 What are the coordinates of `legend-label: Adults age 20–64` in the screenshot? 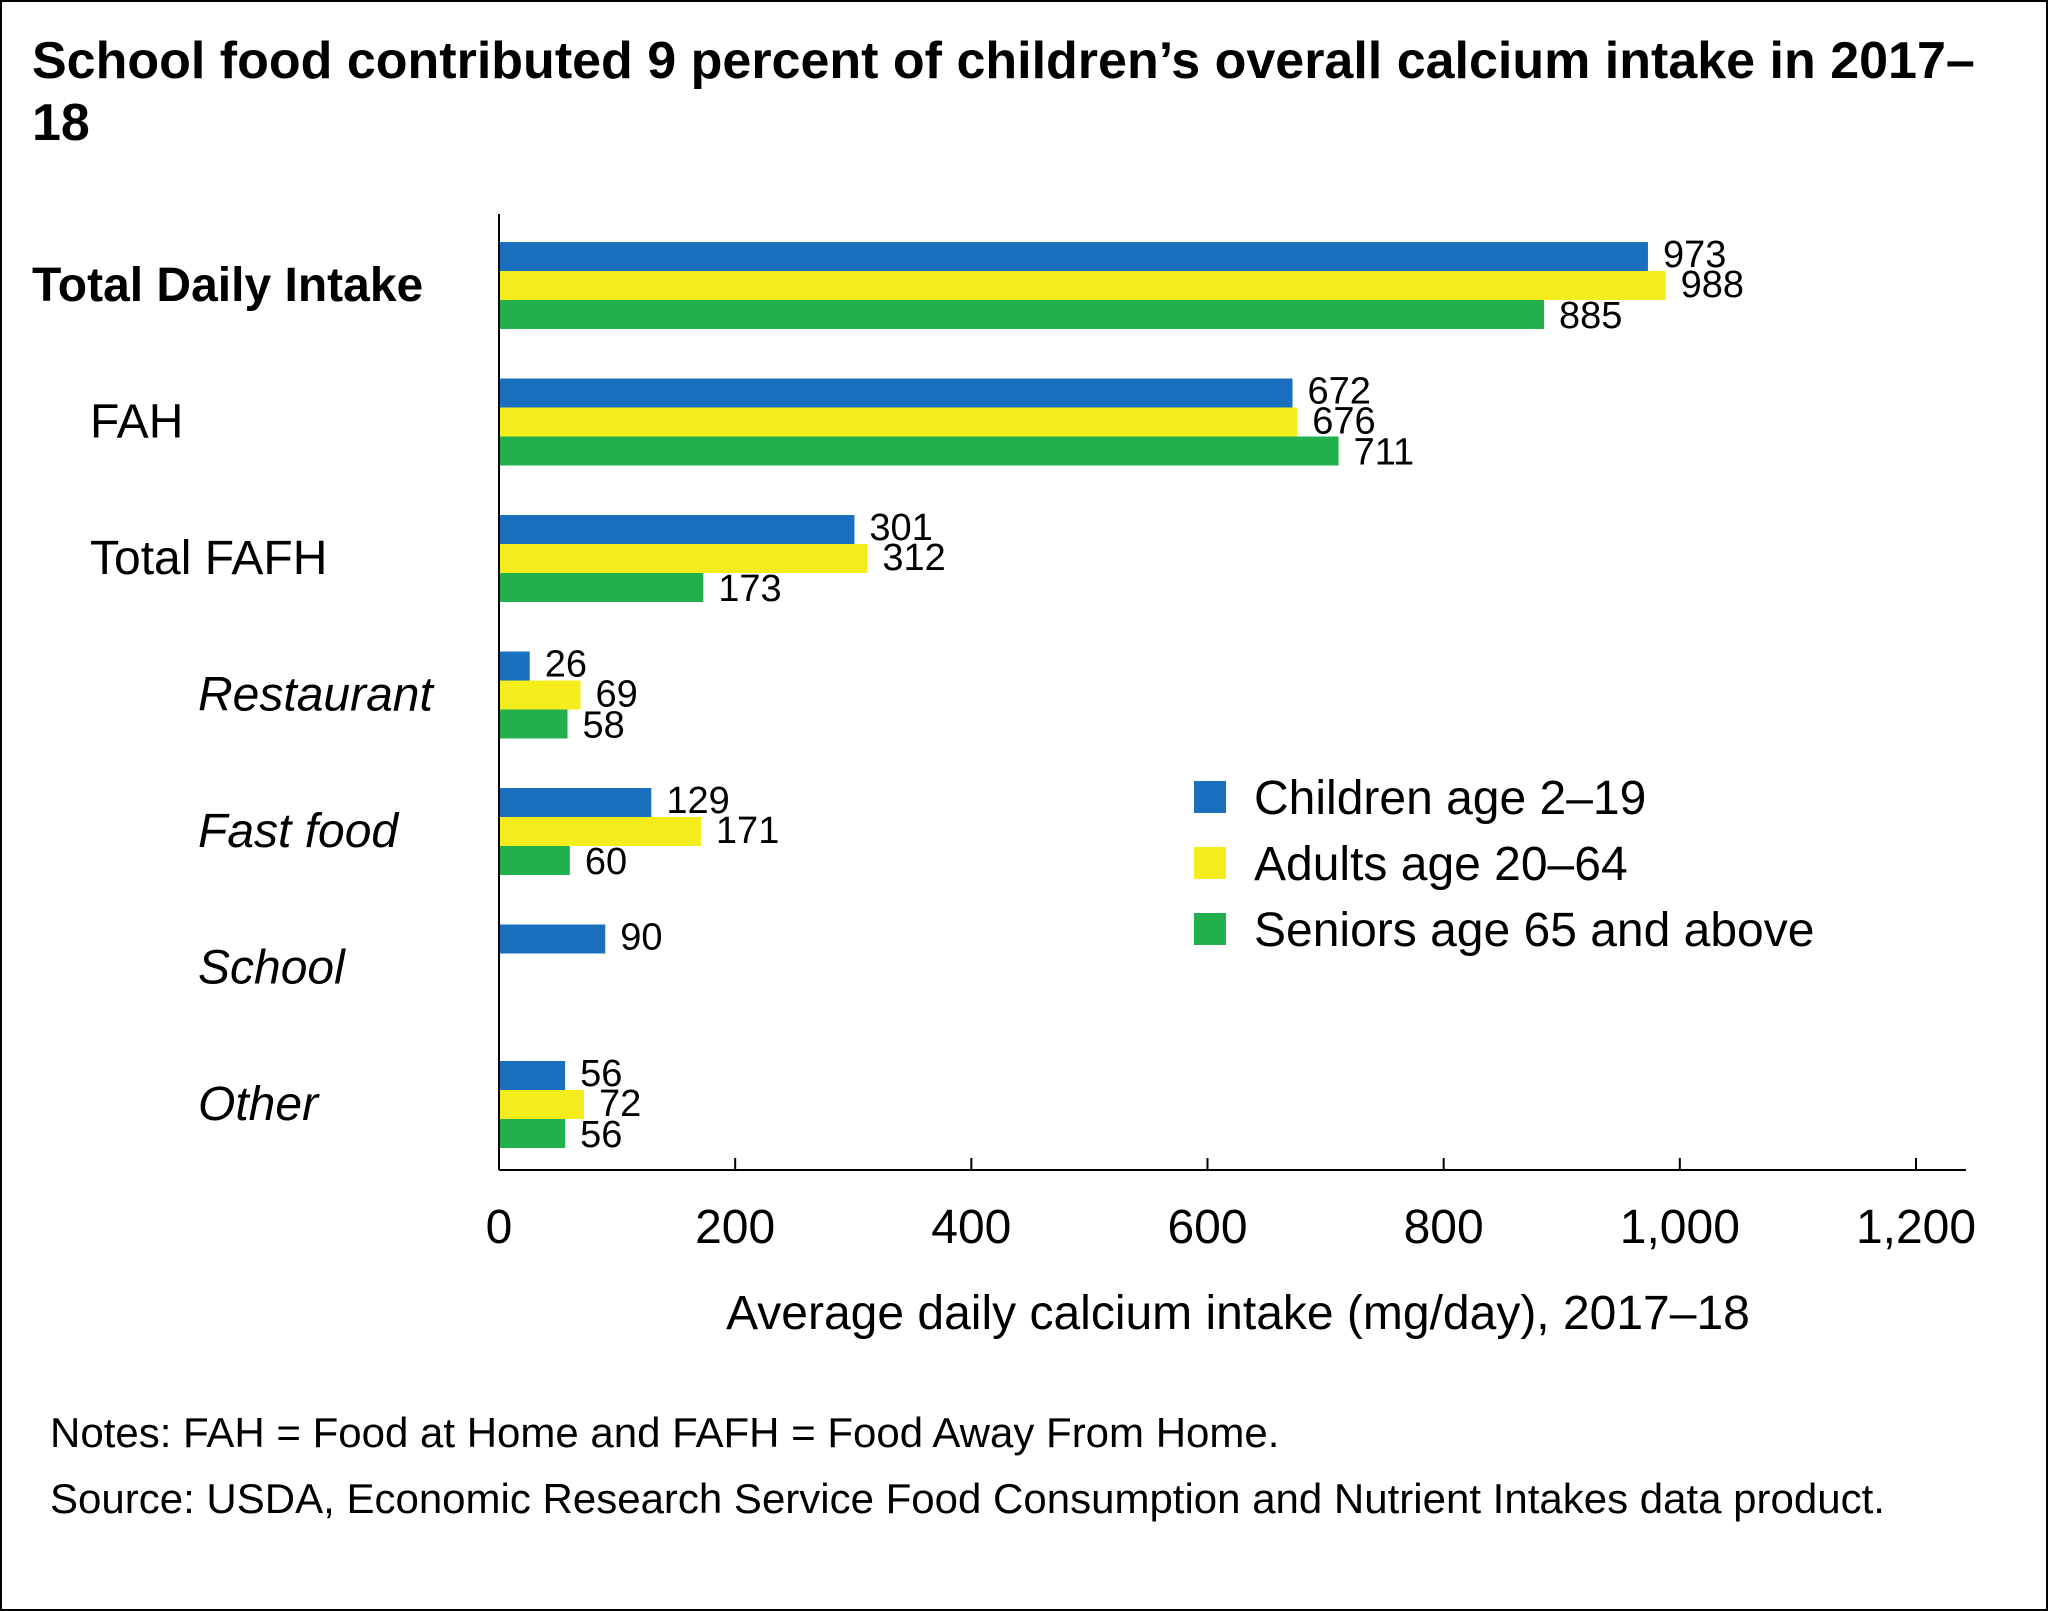 It's located at (1441, 864).